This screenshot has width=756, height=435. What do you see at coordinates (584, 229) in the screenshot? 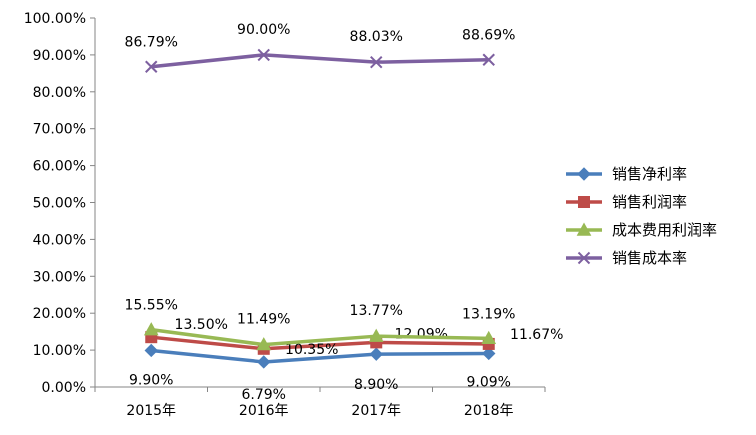
I see `legend-item-3-marker` at bounding box center [584, 229].